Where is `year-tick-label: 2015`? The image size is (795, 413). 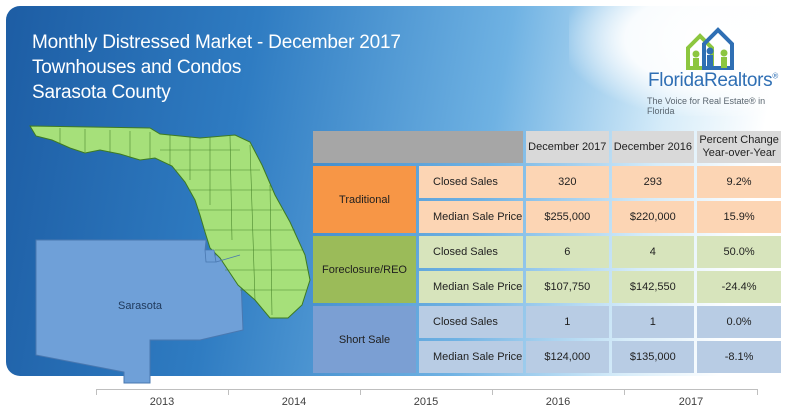
year-tick-label: 2015 is located at coordinates (426, 402).